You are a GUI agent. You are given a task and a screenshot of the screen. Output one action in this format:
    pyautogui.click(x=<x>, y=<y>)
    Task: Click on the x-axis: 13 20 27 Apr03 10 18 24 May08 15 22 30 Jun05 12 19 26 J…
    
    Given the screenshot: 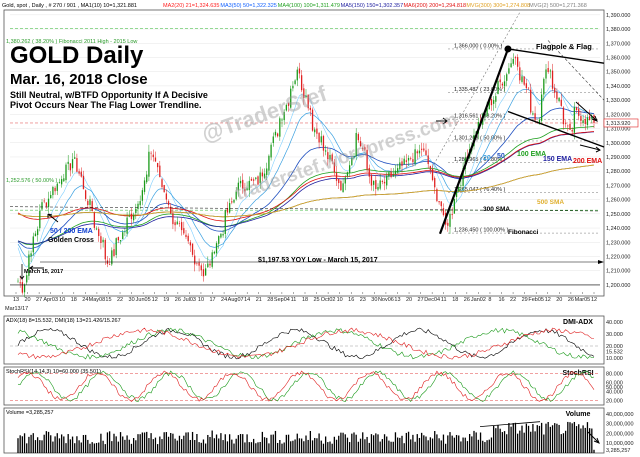 What is the action you would take?
    pyautogui.click(x=301, y=302)
    